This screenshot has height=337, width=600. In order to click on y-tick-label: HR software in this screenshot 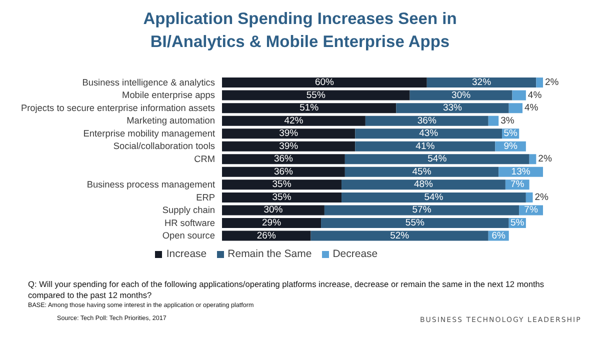, I will do `click(189, 223)`.